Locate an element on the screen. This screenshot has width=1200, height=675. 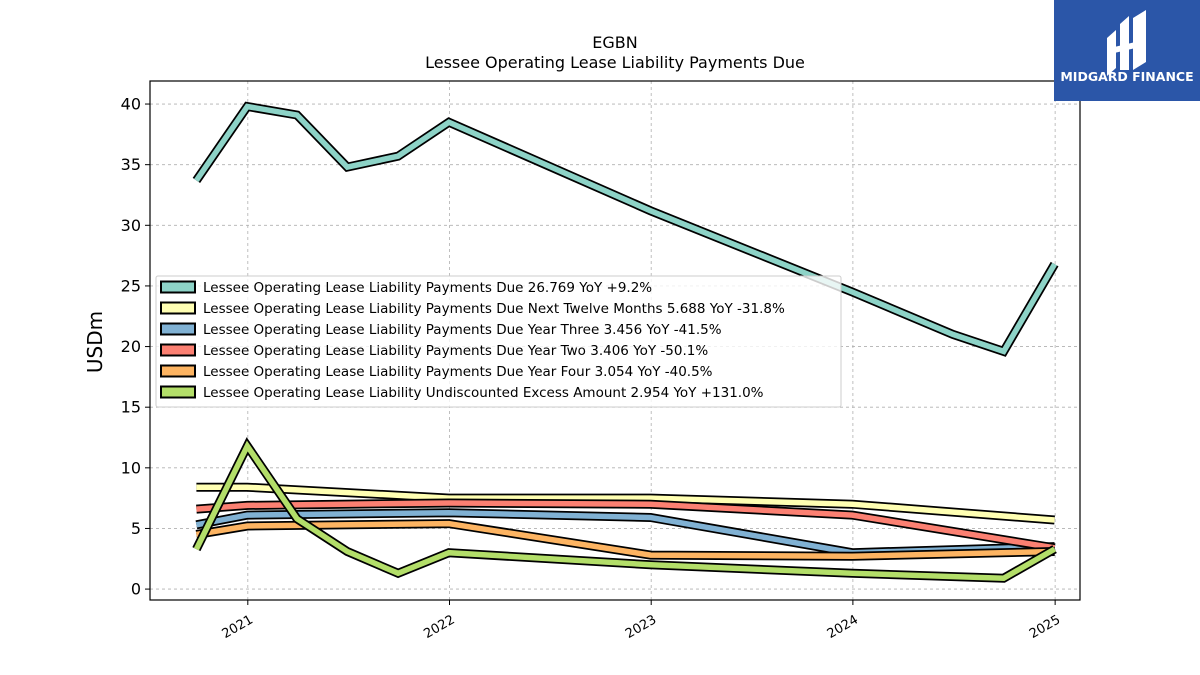
y-axis-label: USDm is located at coordinates (95, 342).